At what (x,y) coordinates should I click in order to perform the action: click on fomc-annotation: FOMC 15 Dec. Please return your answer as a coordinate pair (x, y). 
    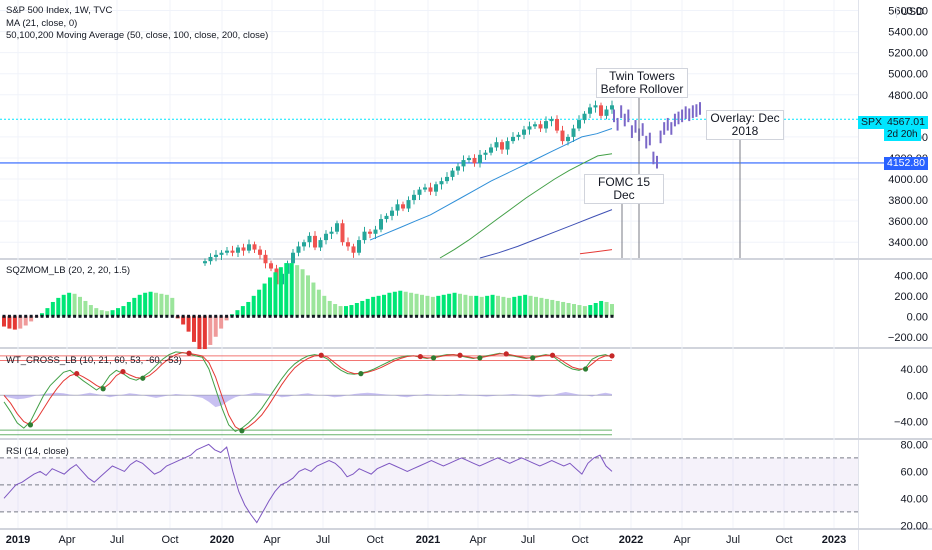
    Looking at the image, I should click on (624, 189).